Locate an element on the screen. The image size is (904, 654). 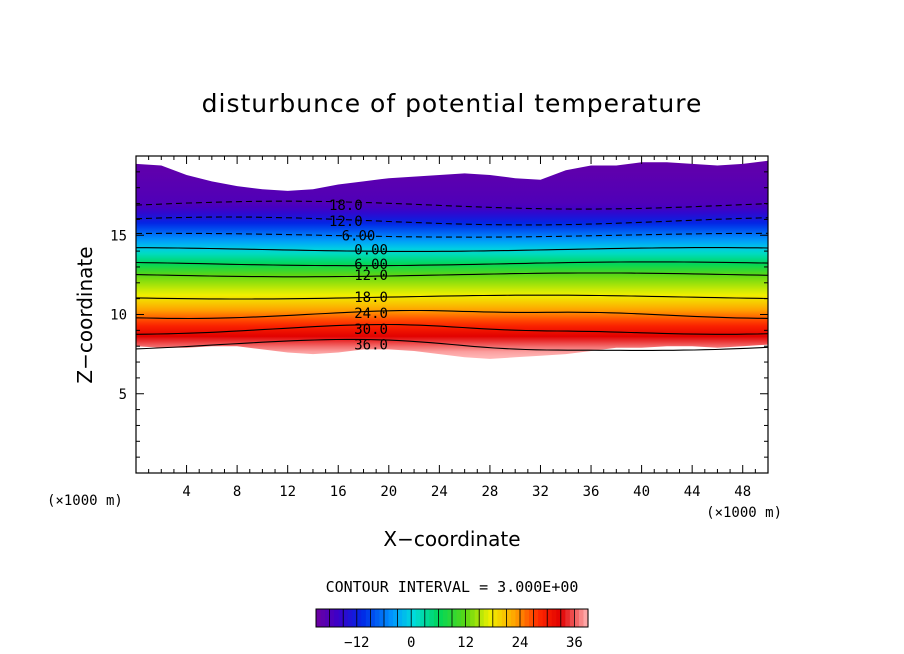
x-tick-label: 20 is located at coordinates (388, 492).